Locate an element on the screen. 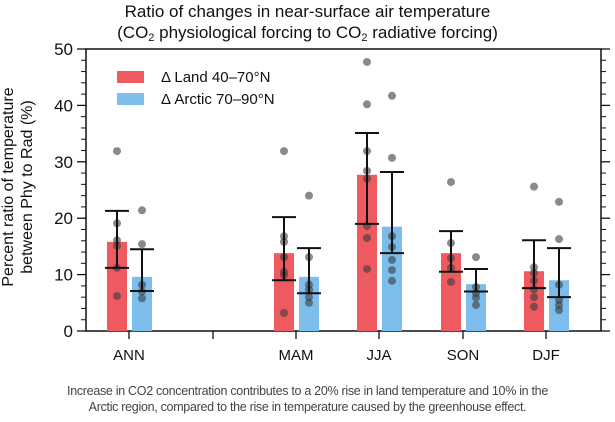 The width and height of the screenshot is (615, 422). x-tick-label: ANN is located at coordinates (129, 355).